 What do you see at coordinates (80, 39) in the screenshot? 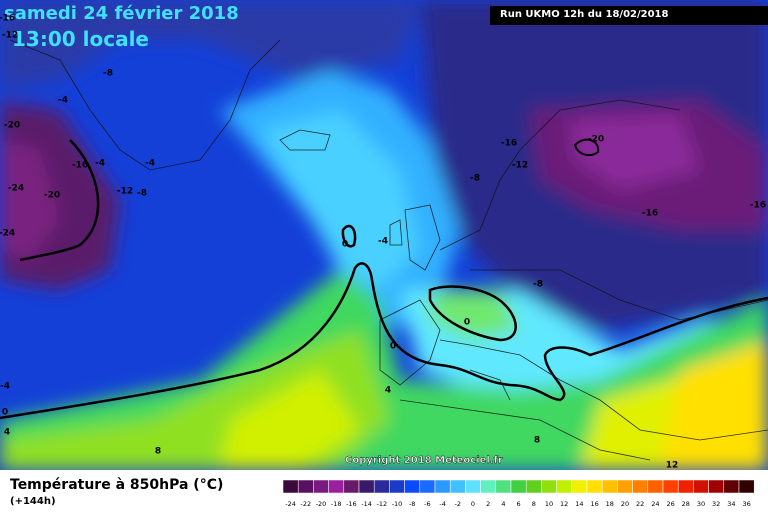
I see `forecast-time: 13:00 locale` at bounding box center [80, 39].